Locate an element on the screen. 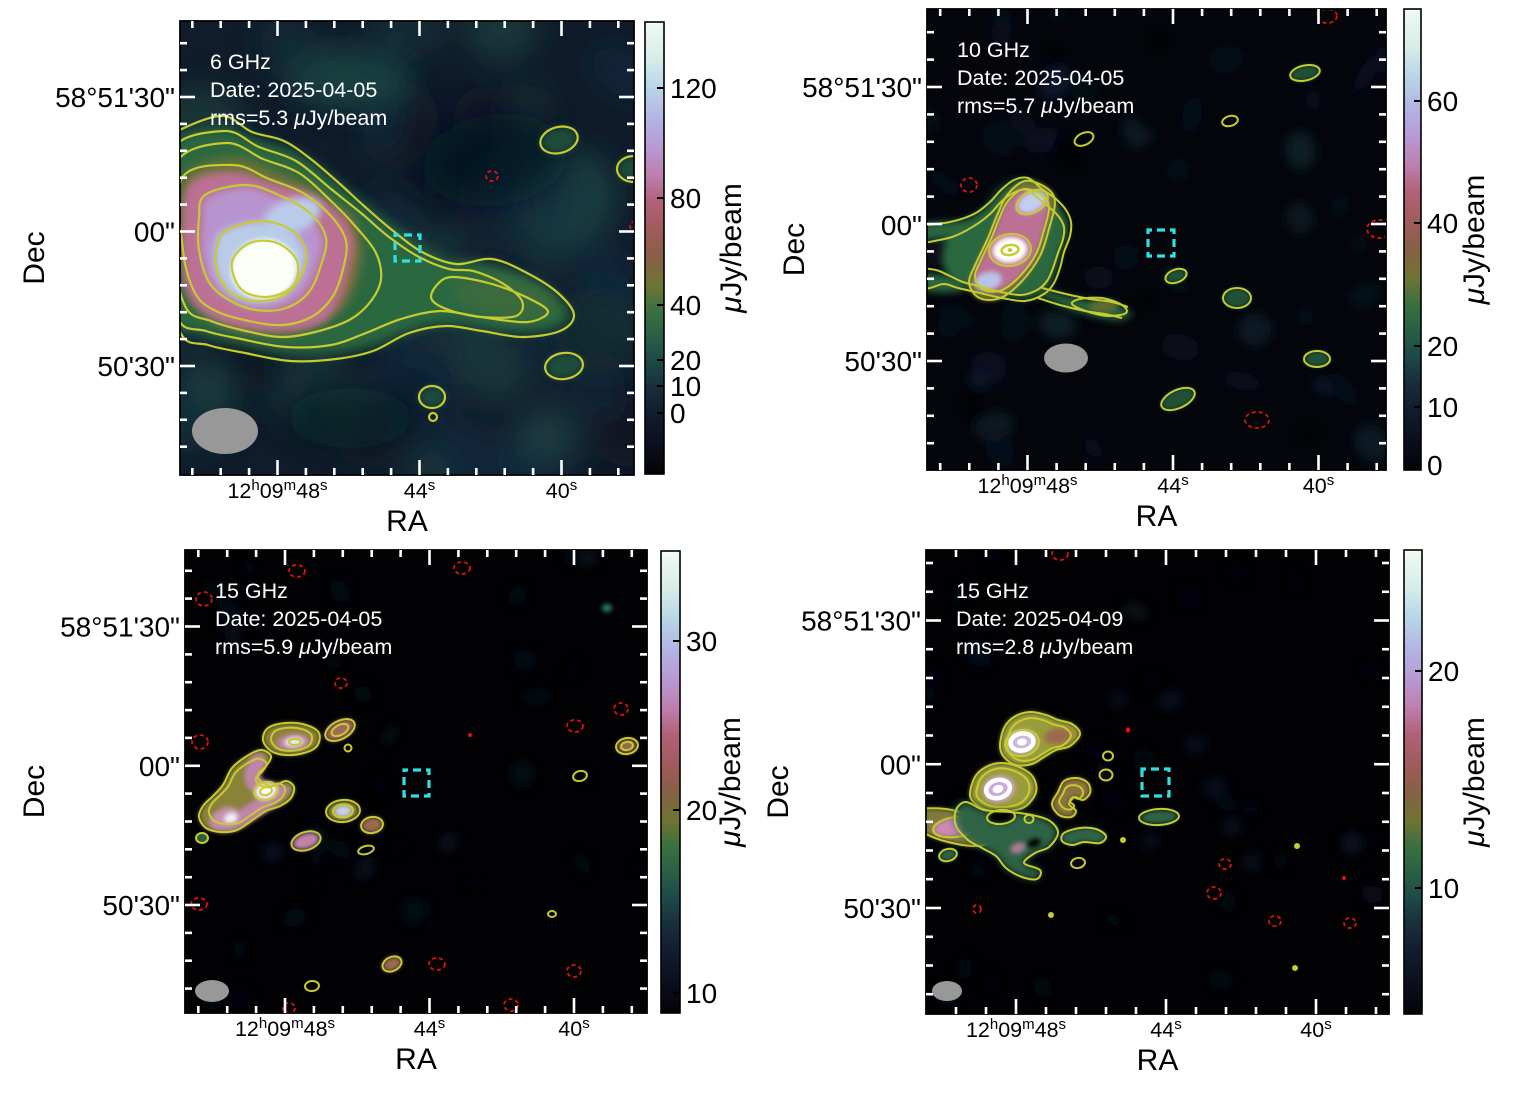 This screenshot has width=1520, height=1098. svg-text: 6 GHz is located at coordinates (240, 62).